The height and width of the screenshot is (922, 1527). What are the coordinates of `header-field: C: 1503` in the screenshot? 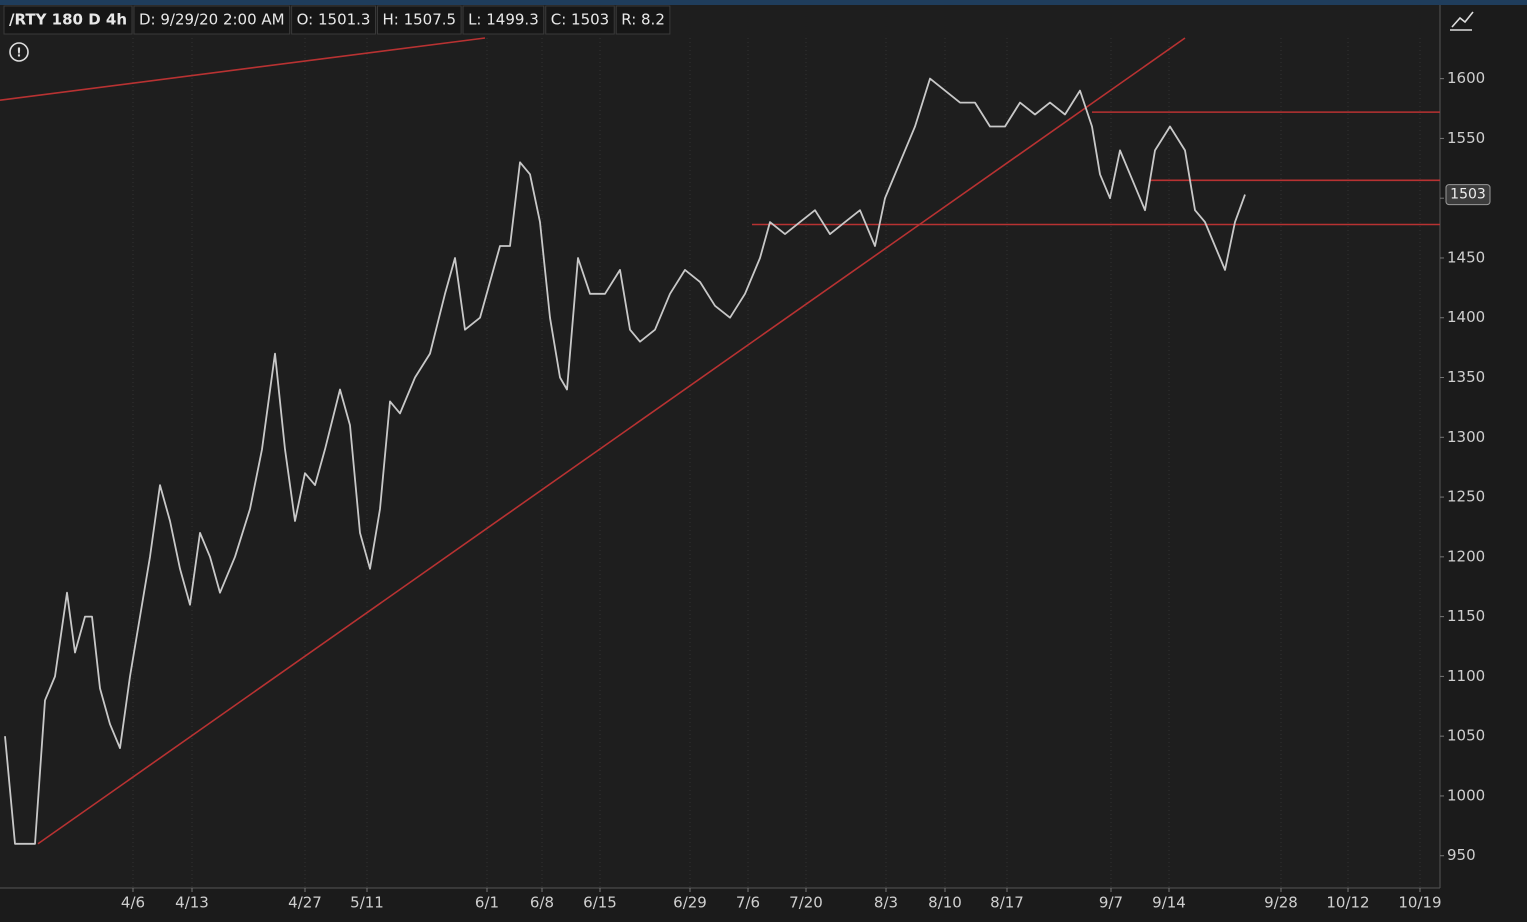 It's located at (580, 20).